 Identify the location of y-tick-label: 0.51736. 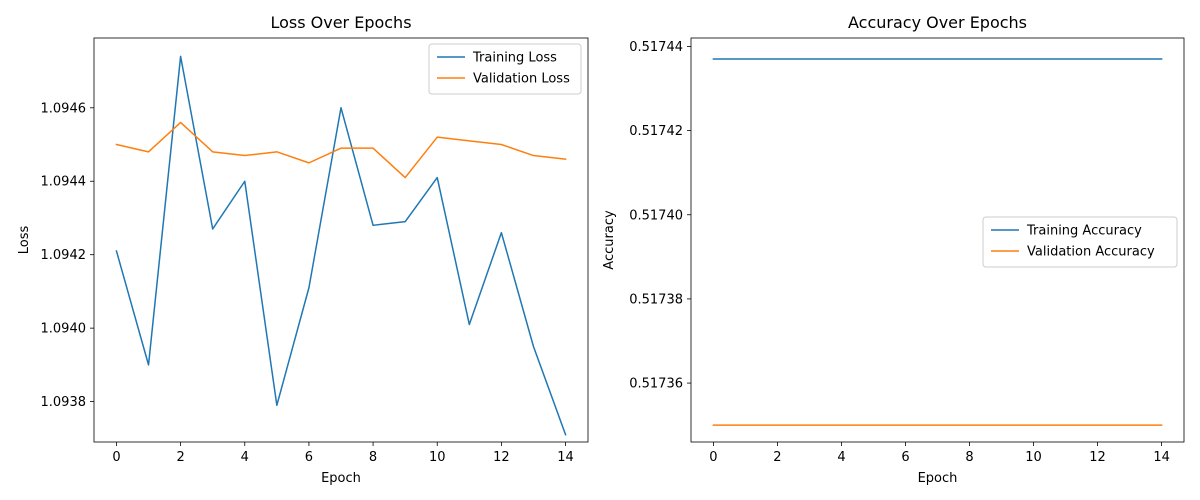
(656, 384).